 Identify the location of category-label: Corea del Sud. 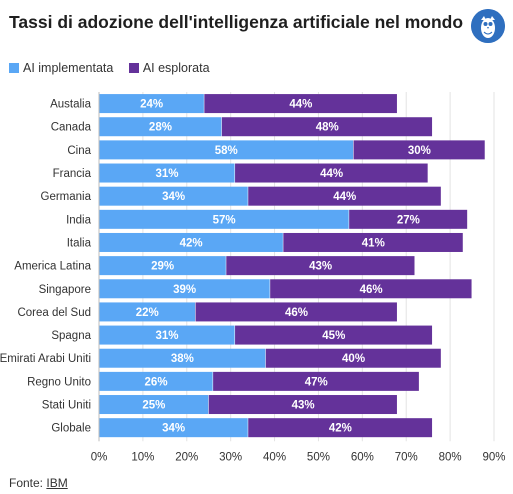
(54, 313).